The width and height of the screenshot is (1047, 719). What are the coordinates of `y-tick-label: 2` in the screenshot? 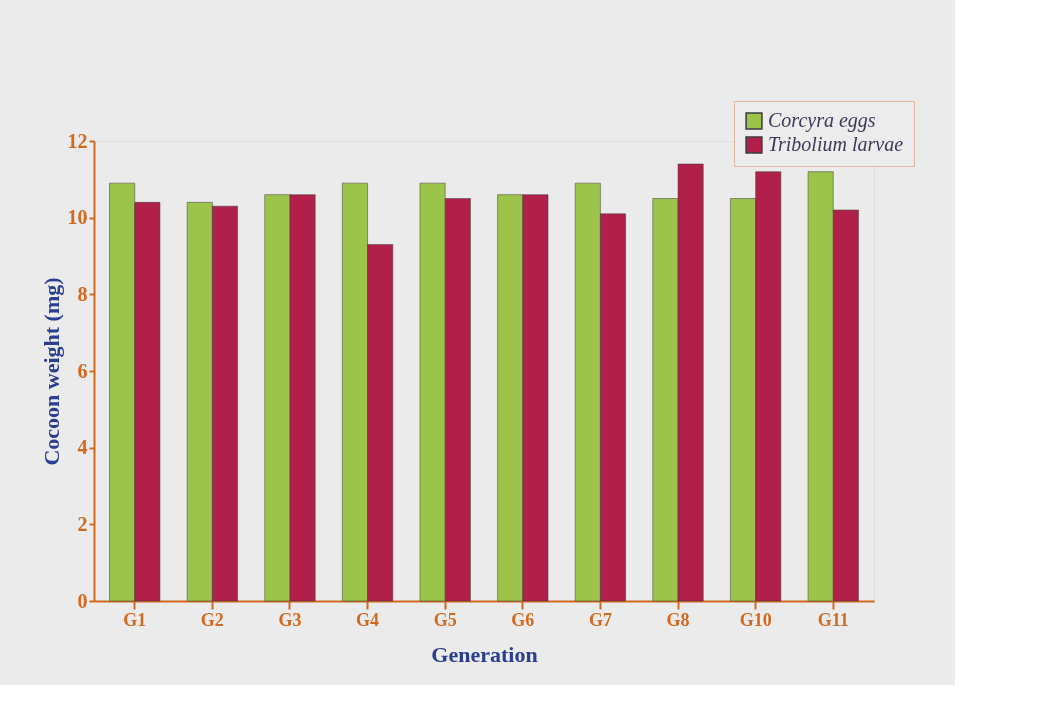 It's located at (82, 523).